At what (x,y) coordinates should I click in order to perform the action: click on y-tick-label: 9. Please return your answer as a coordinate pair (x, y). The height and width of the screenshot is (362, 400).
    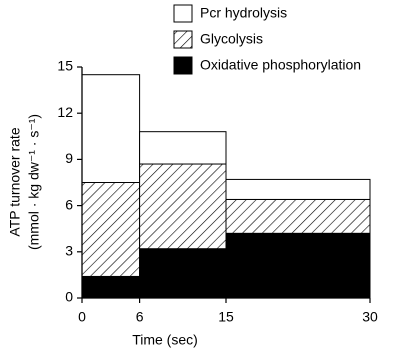
    Looking at the image, I should click on (69, 158).